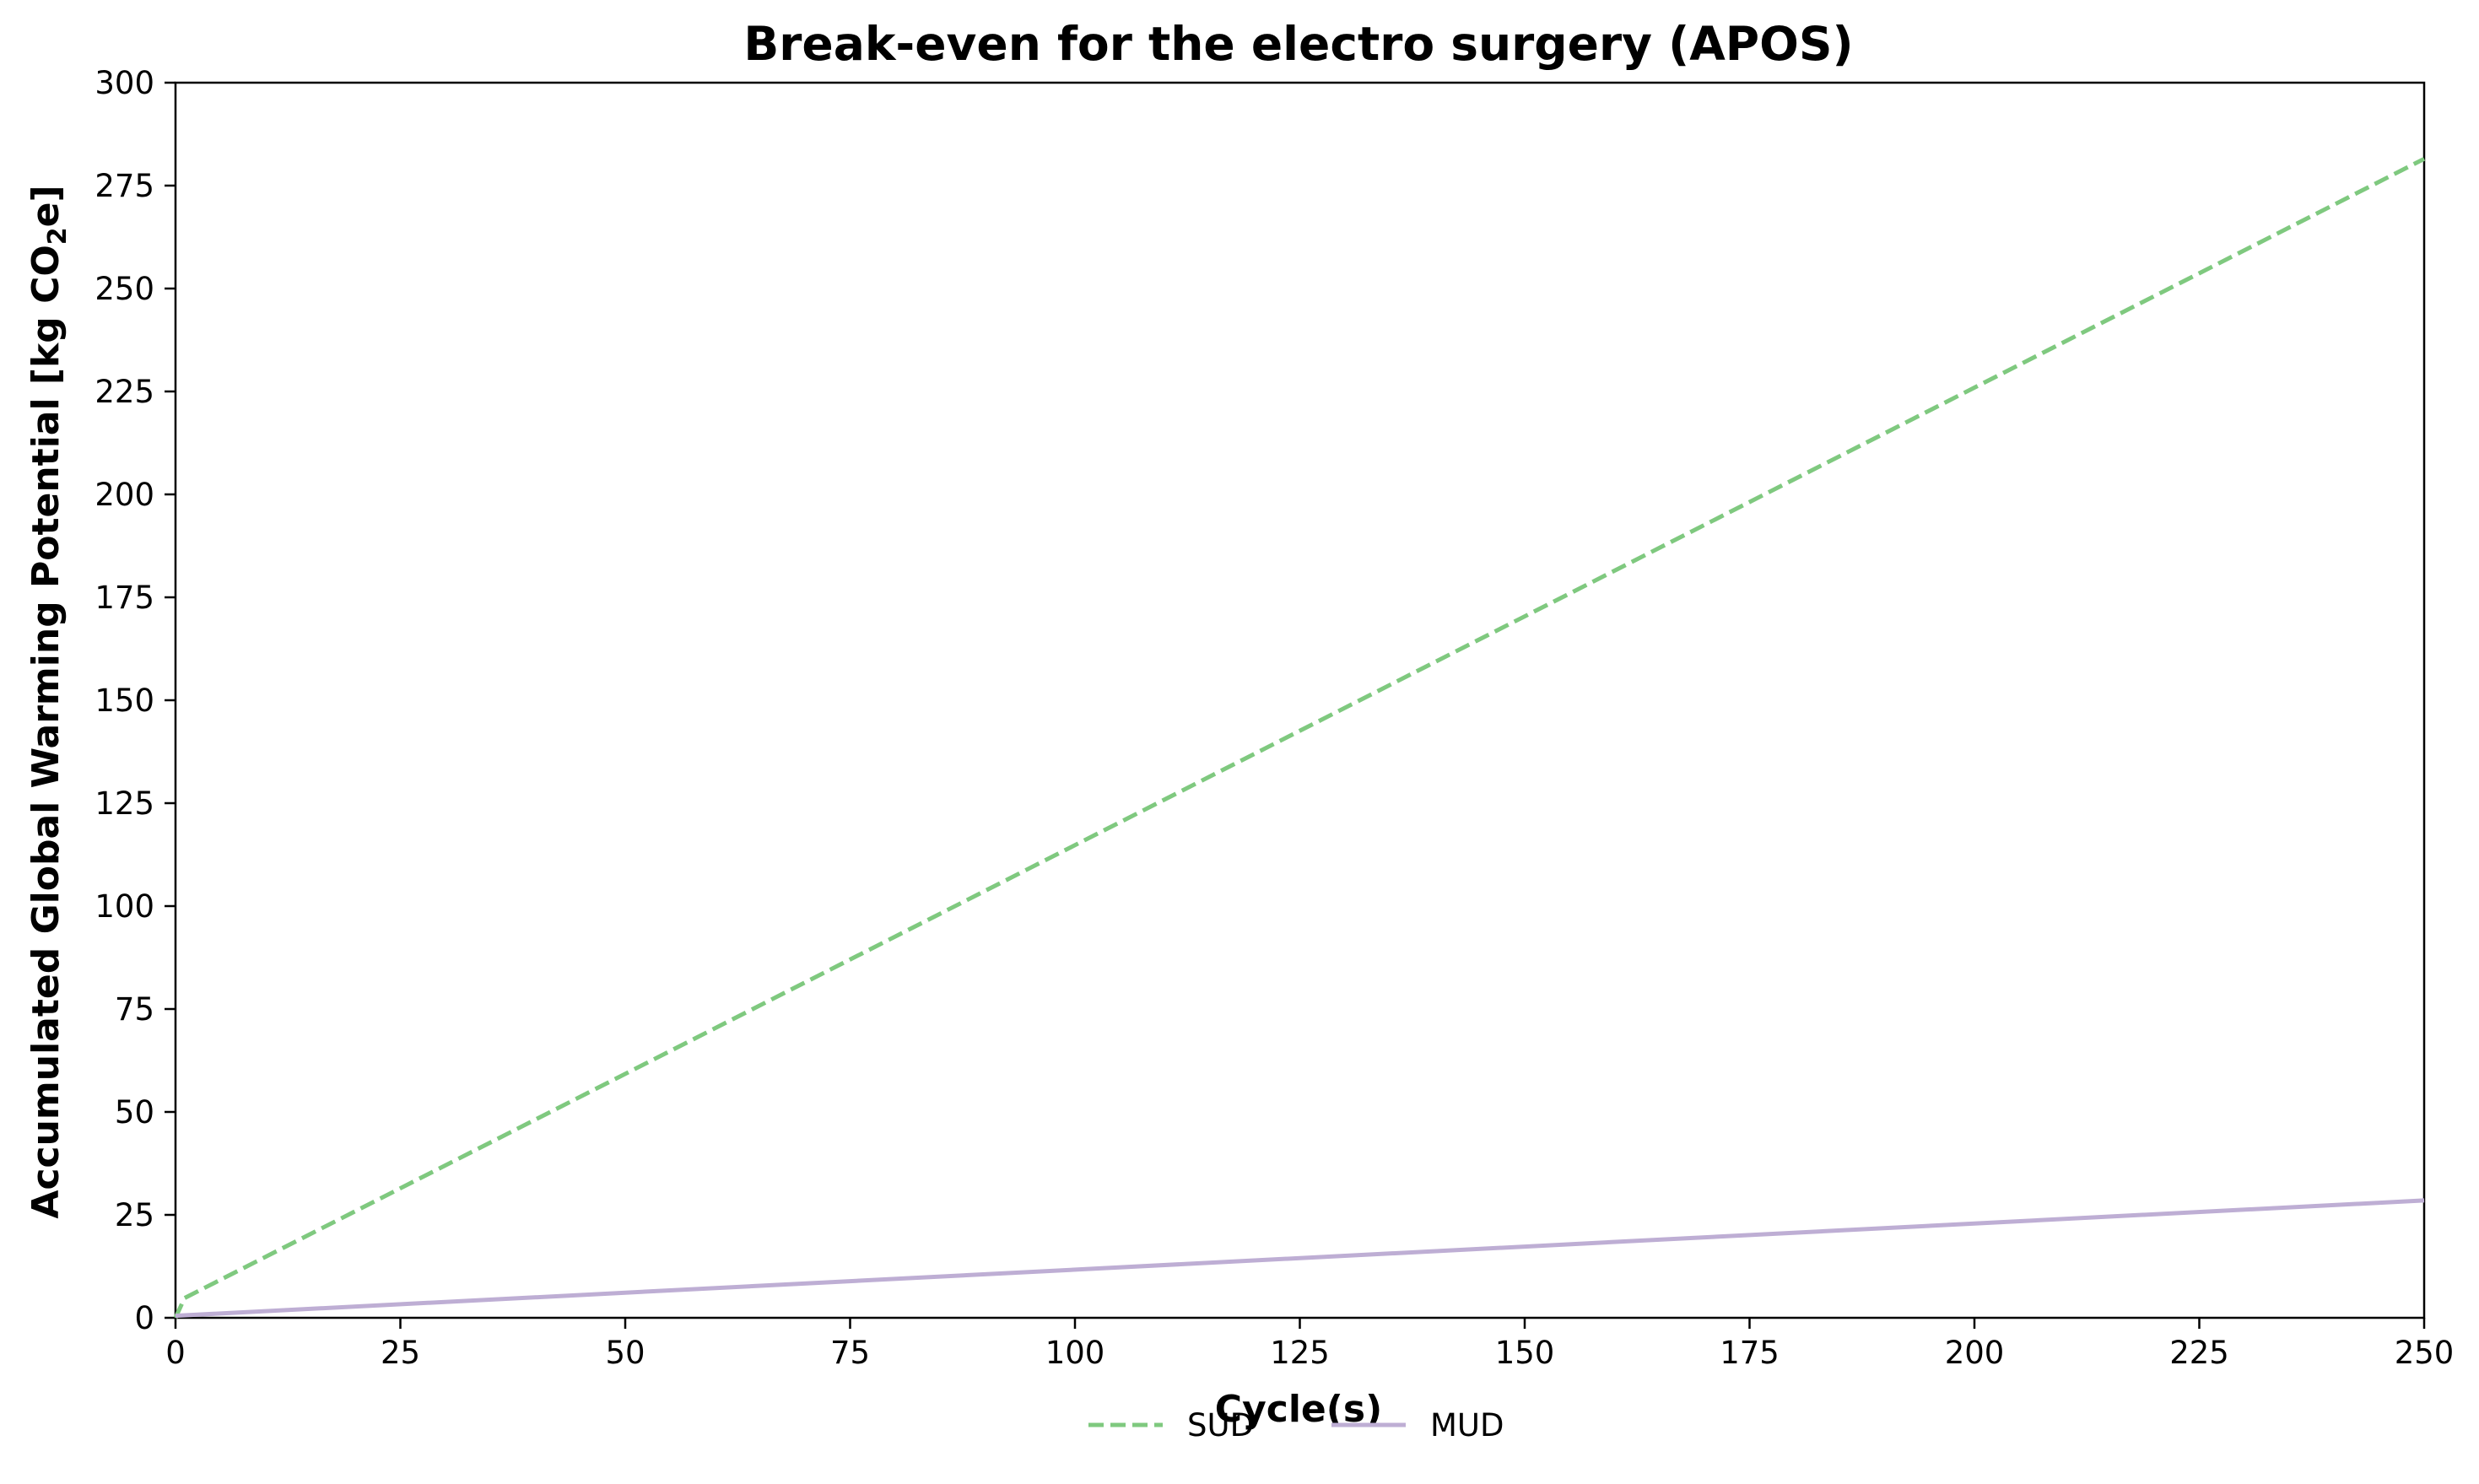  Describe the element at coordinates (1525, 1353) in the screenshot. I see `x-tick-label: 150` at that location.